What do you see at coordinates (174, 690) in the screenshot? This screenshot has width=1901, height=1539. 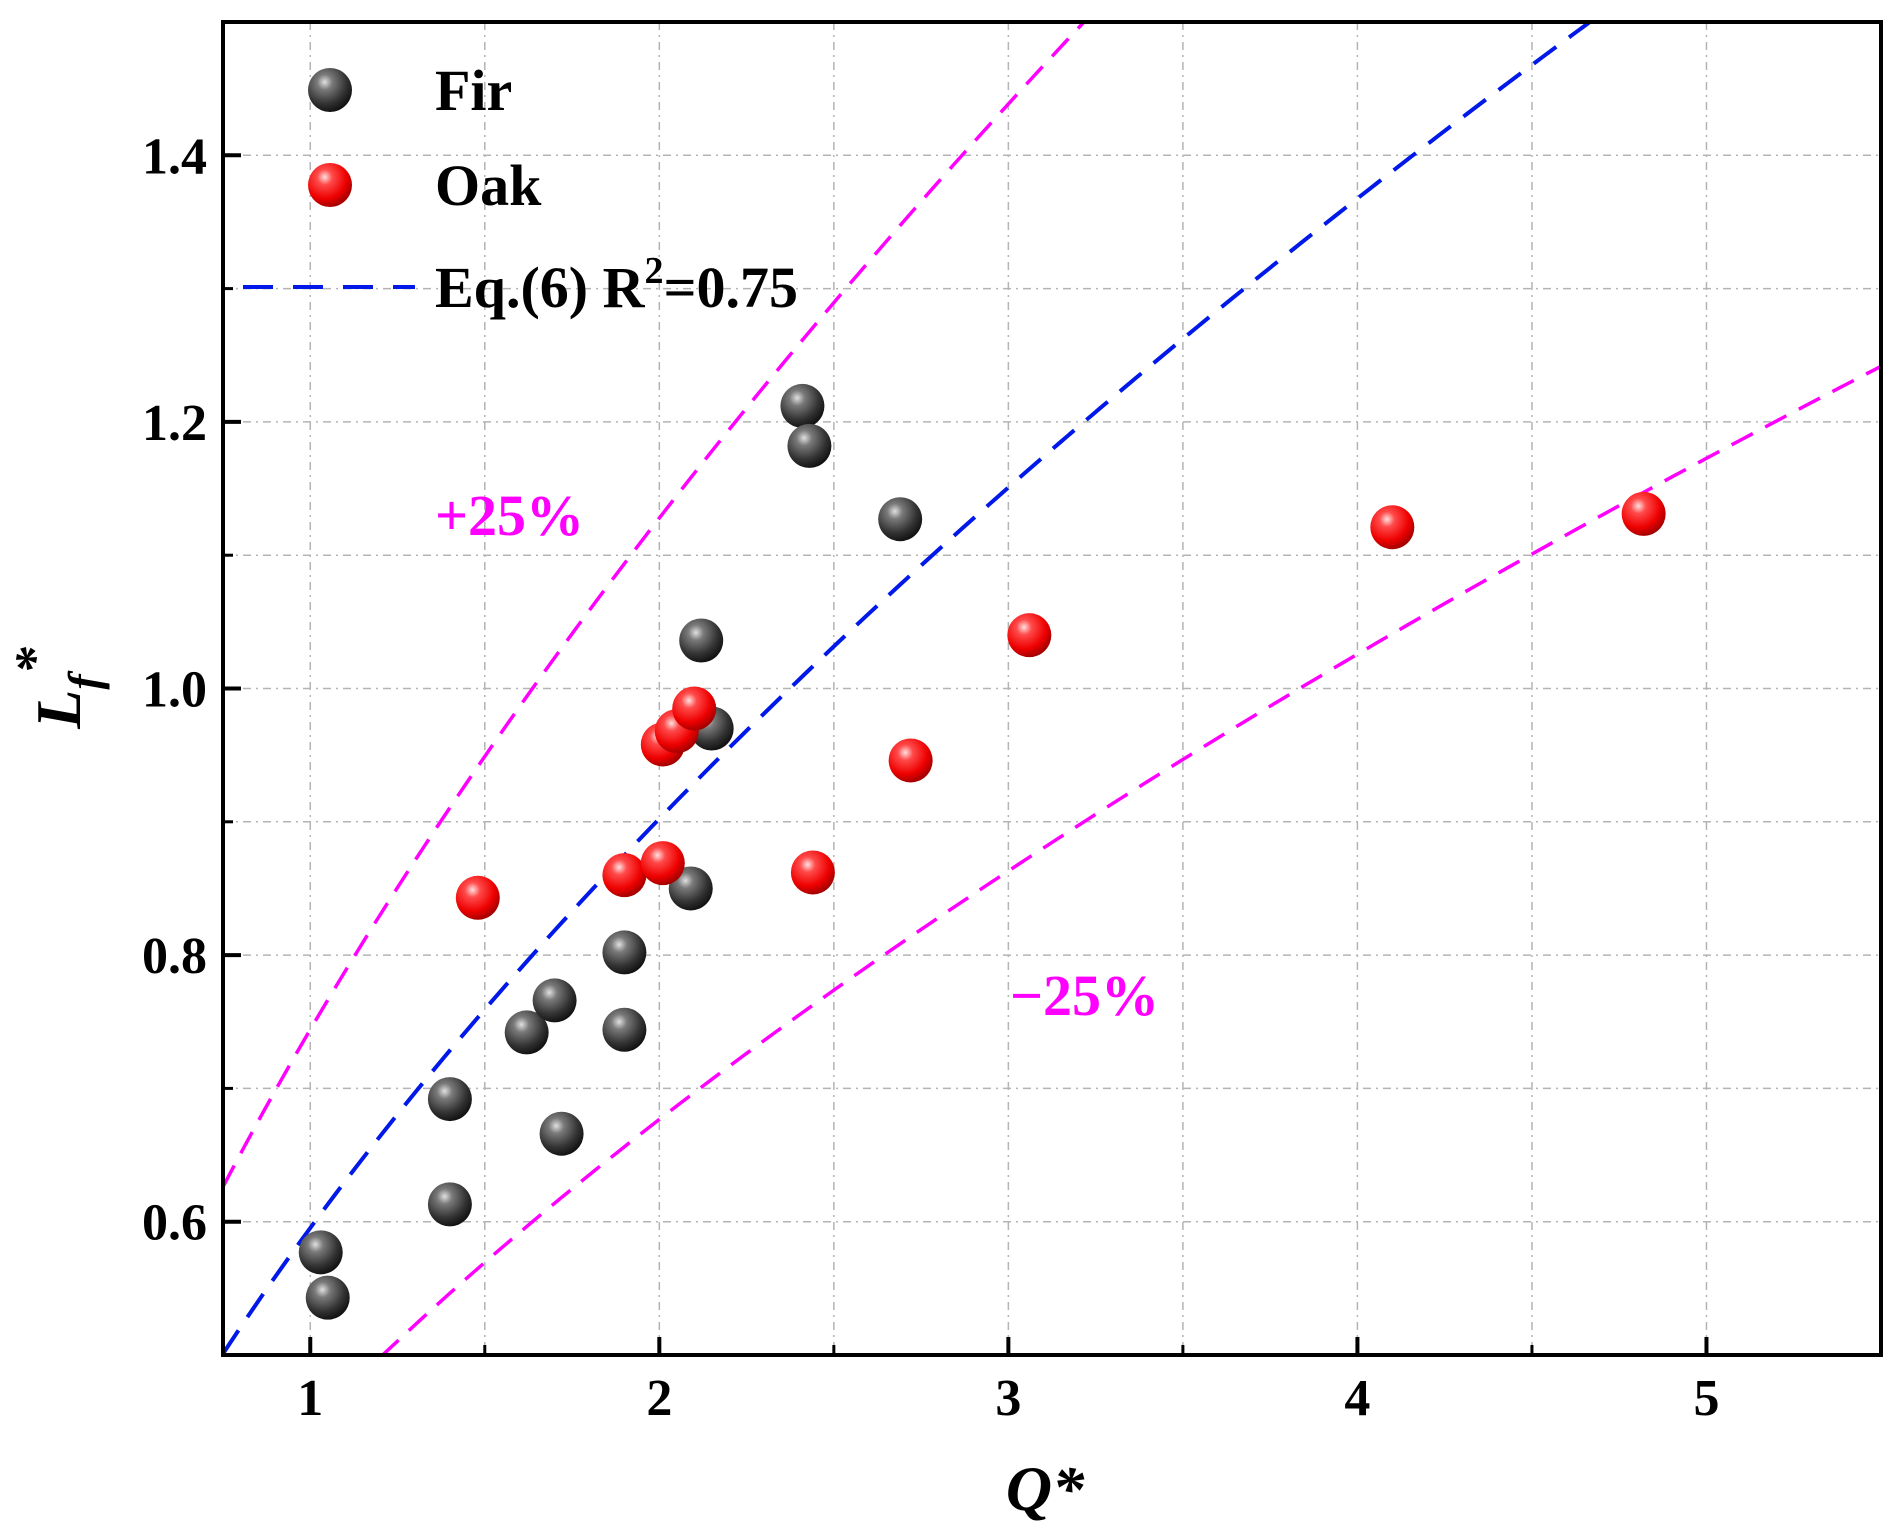 I see `y-tick-label: 1.0` at bounding box center [174, 690].